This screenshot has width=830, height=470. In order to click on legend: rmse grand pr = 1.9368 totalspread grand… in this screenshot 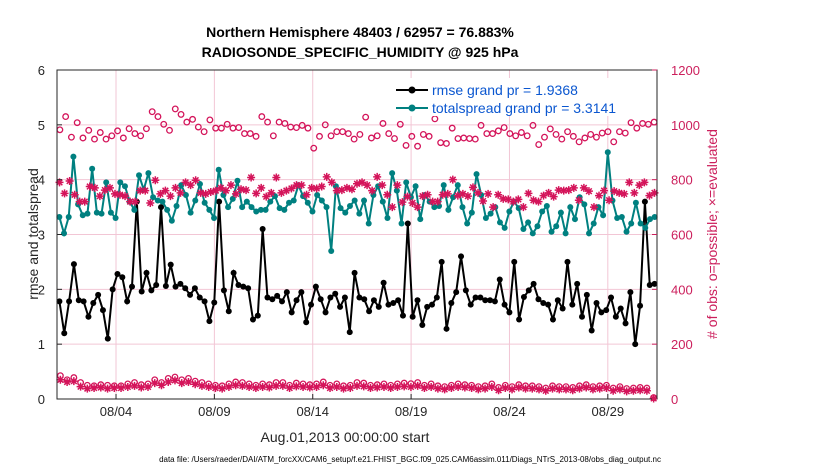, I will do `click(524, 97)`.